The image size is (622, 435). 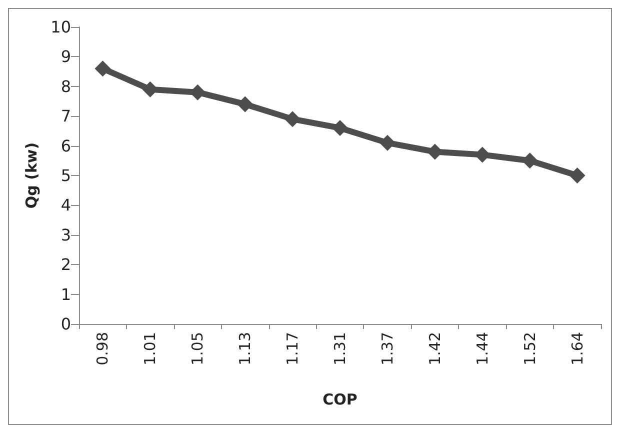 I want to click on x-tick-label: 1.42, so click(x=435, y=349).